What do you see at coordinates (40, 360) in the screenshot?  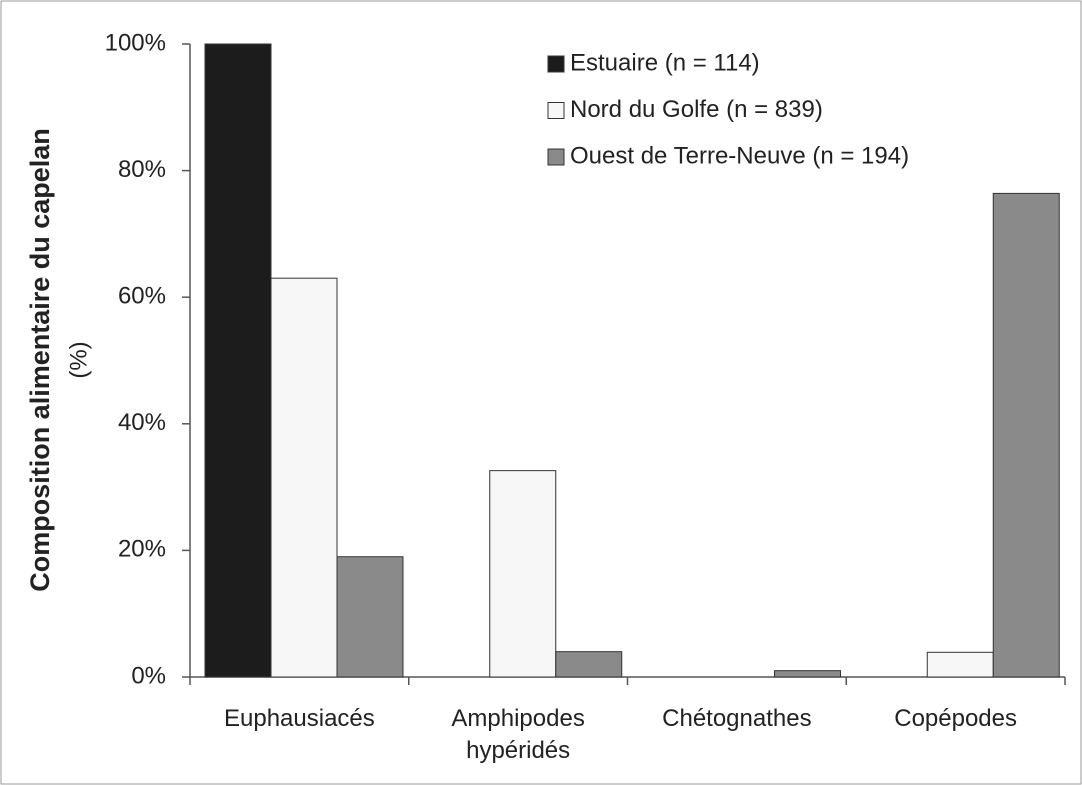 I see `y-axis-label: Composition alimentaire du capelan` at bounding box center [40, 360].